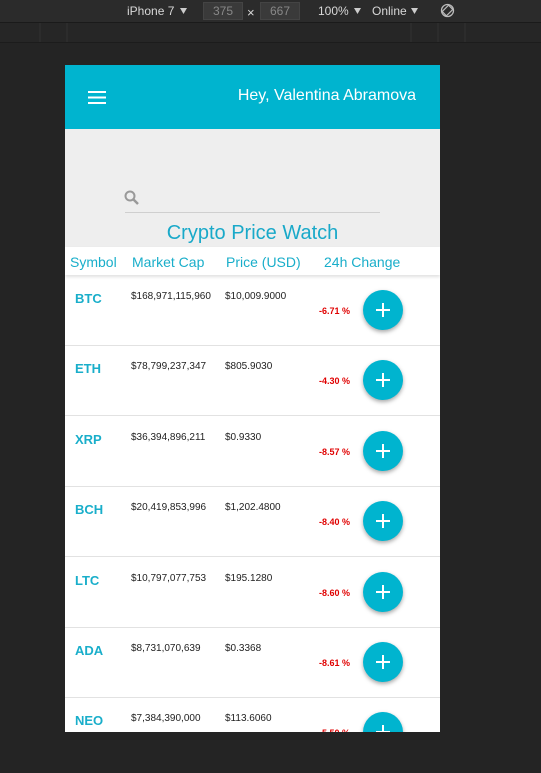 This screenshot has height=773, width=541. What do you see at coordinates (169, 367) in the screenshot?
I see `market-cap: $78,799,237,347` at bounding box center [169, 367].